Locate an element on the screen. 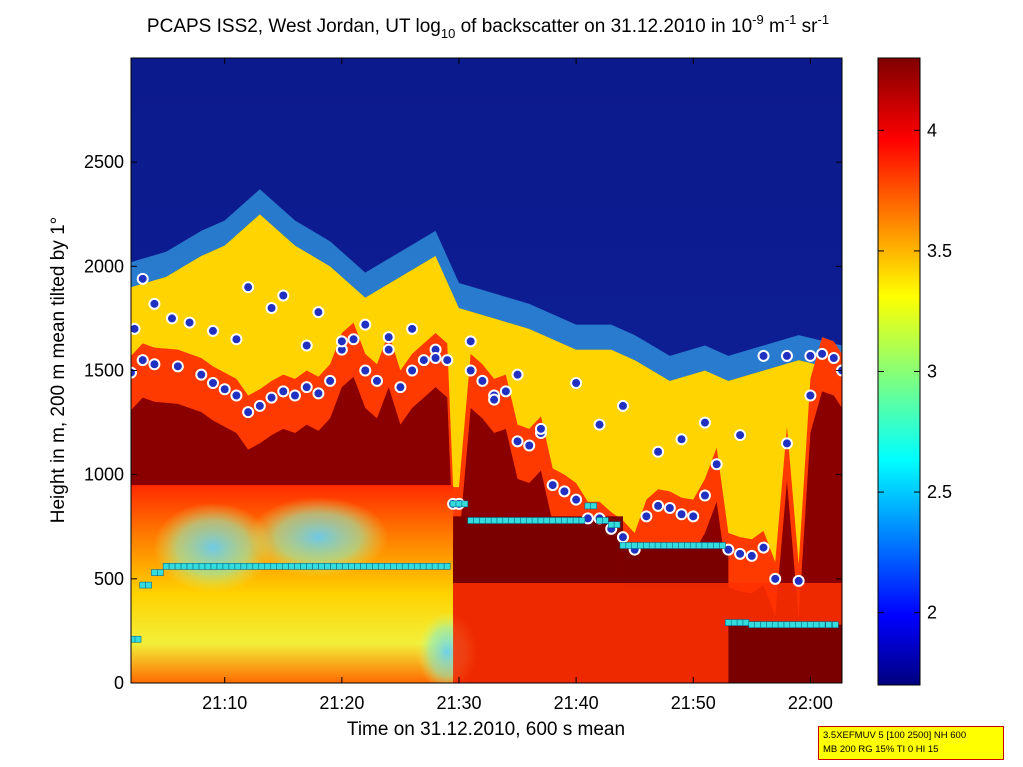  colorbar-tick-label: 4 is located at coordinates (932, 130).